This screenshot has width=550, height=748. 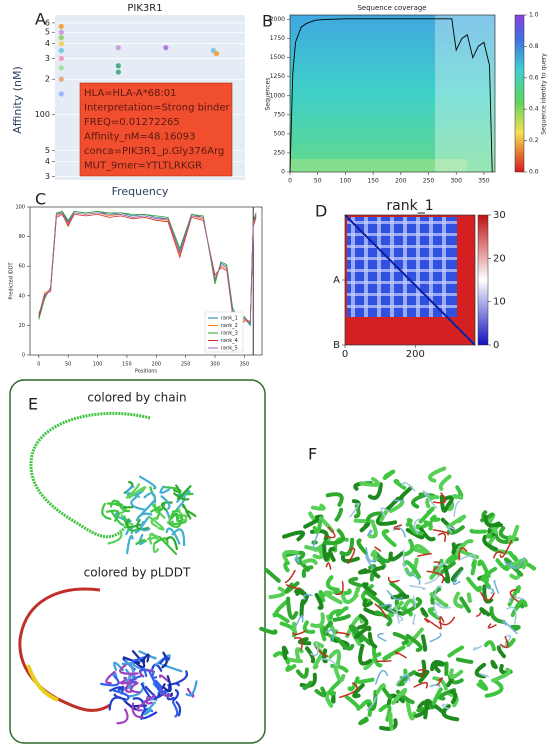 What do you see at coordinates (140, 137) in the screenshot?
I see `tooltip-line: Affinity_nM=48.16093` at bounding box center [140, 137].